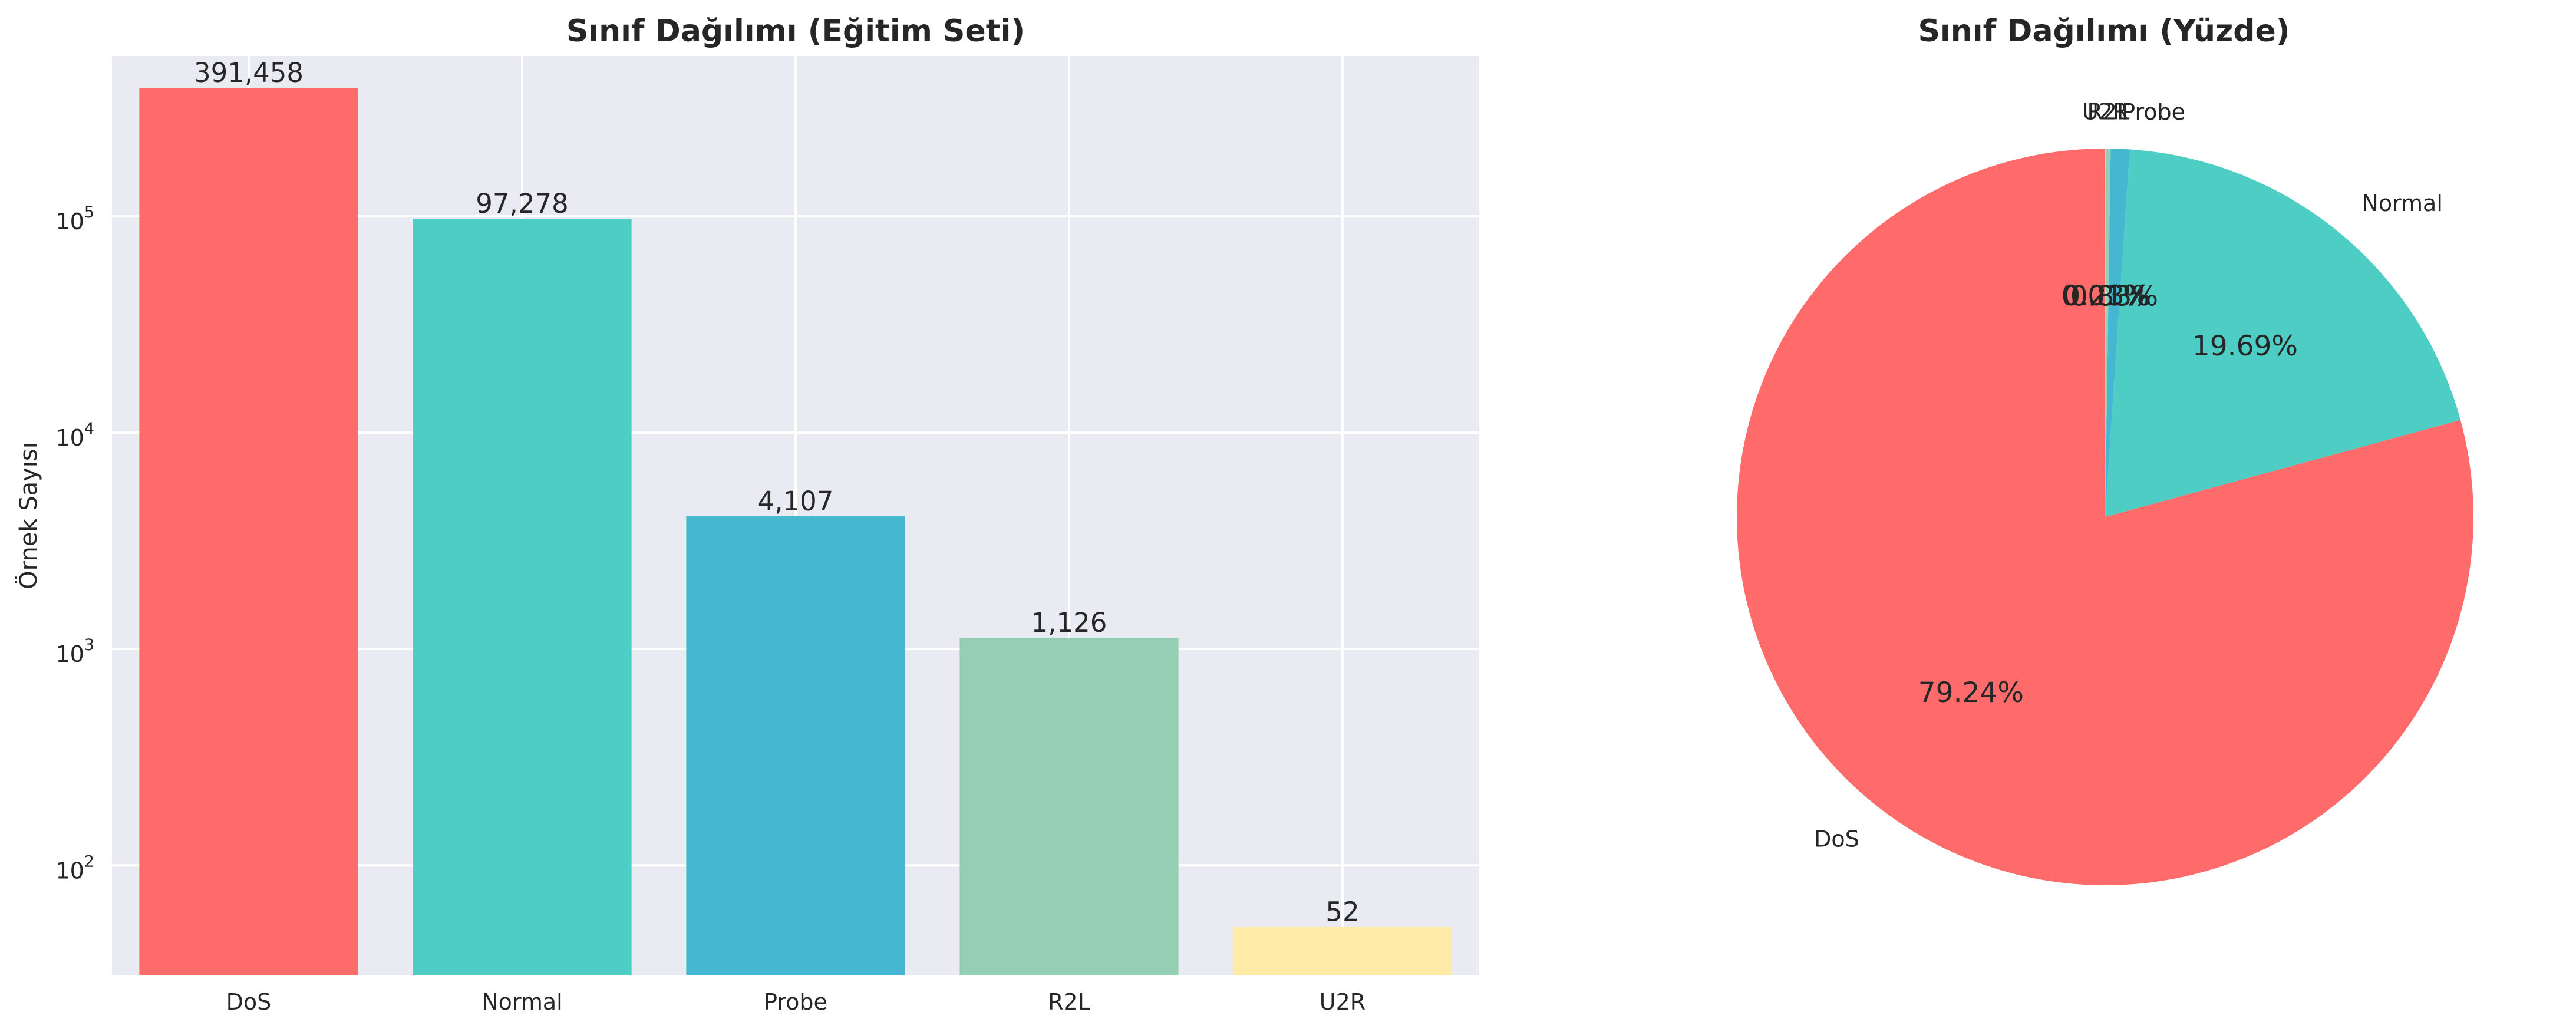 The width and height of the screenshot is (2576, 1032). I want to click on pie-chart-title: Sınıf Dağılımı (Yüzde), so click(2104, 31).